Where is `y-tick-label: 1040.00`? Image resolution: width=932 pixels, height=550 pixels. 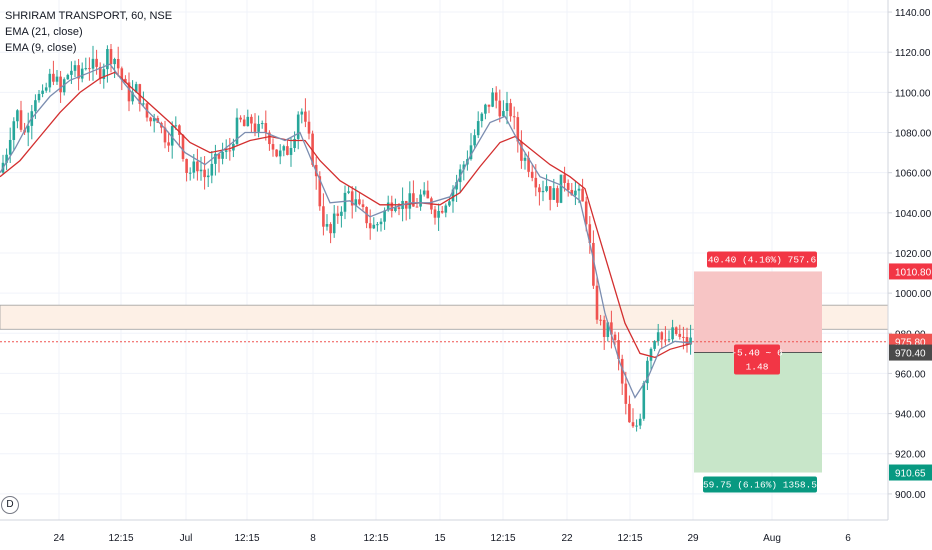 y-tick-label: 1040.00 is located at coordinates (913, 214).